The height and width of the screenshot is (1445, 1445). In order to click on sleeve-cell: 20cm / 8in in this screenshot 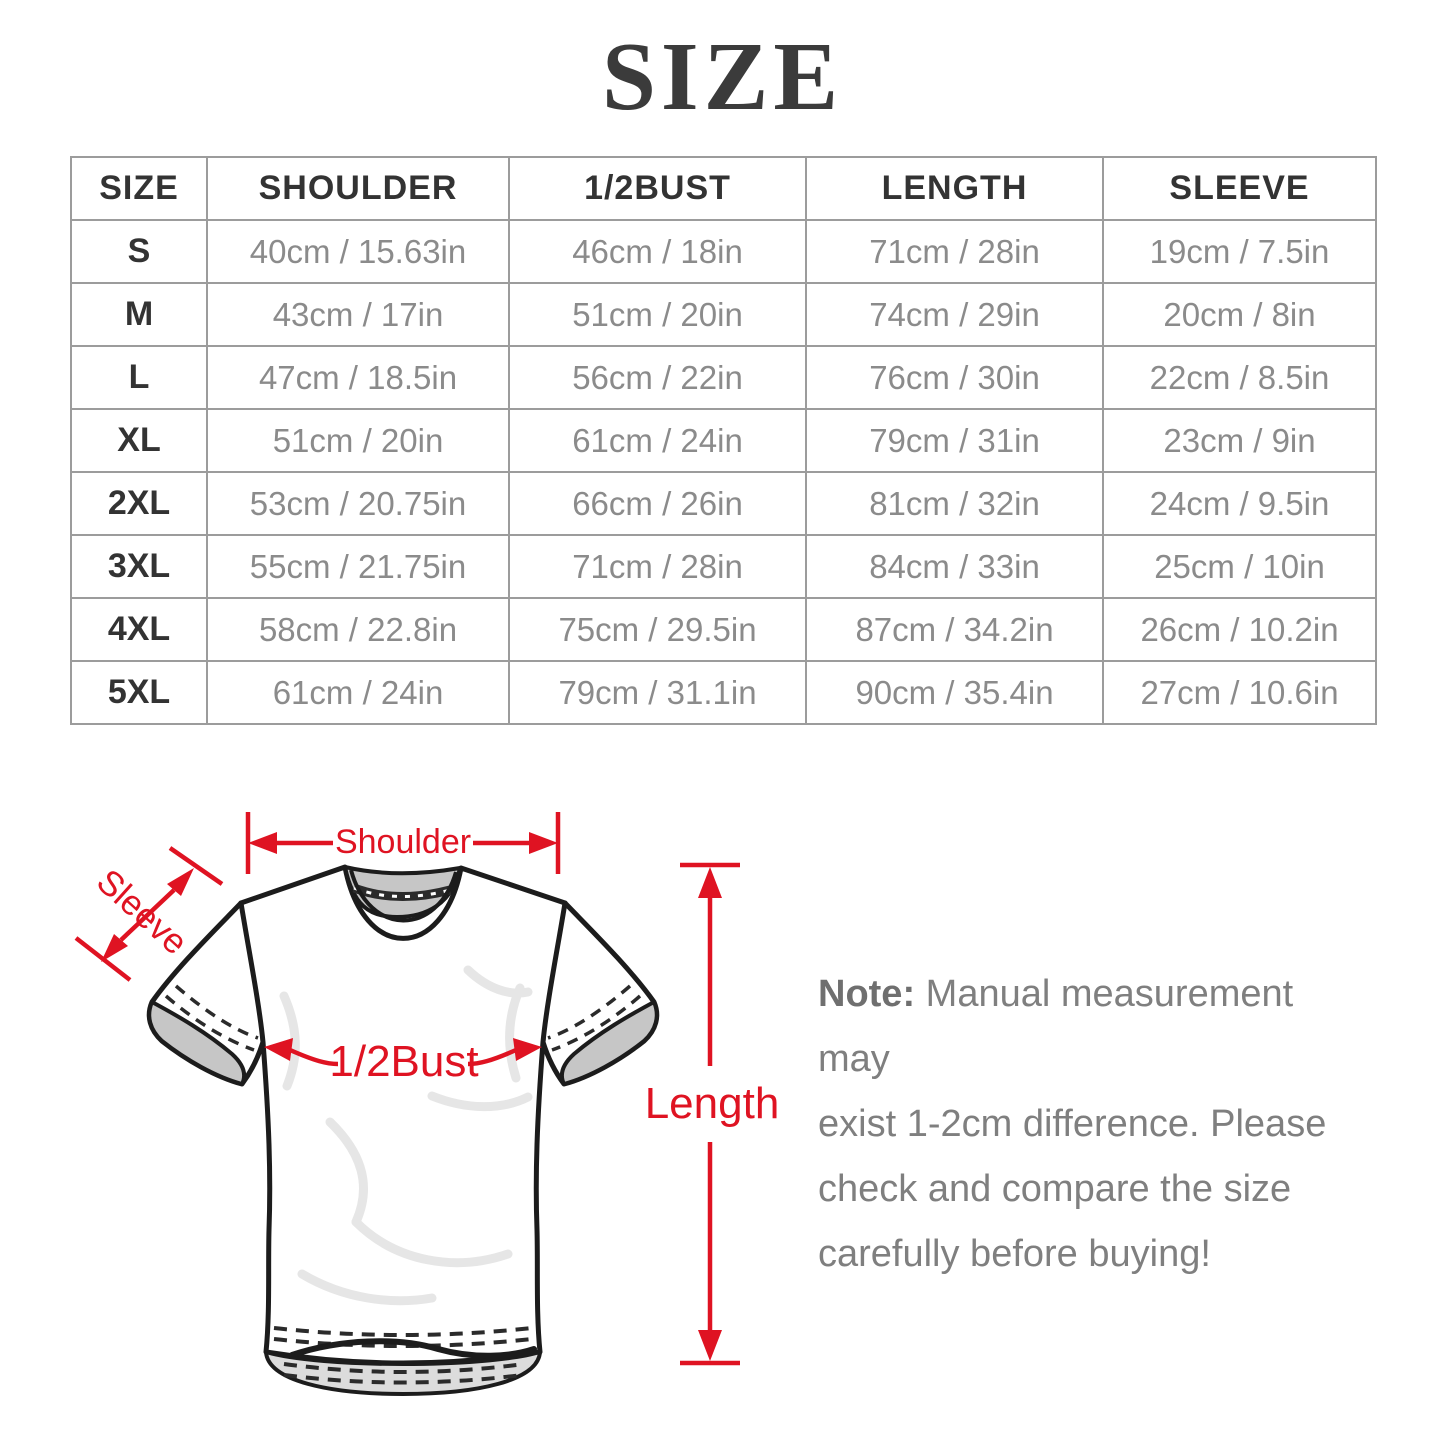, I will do `click(1239, 314)`.